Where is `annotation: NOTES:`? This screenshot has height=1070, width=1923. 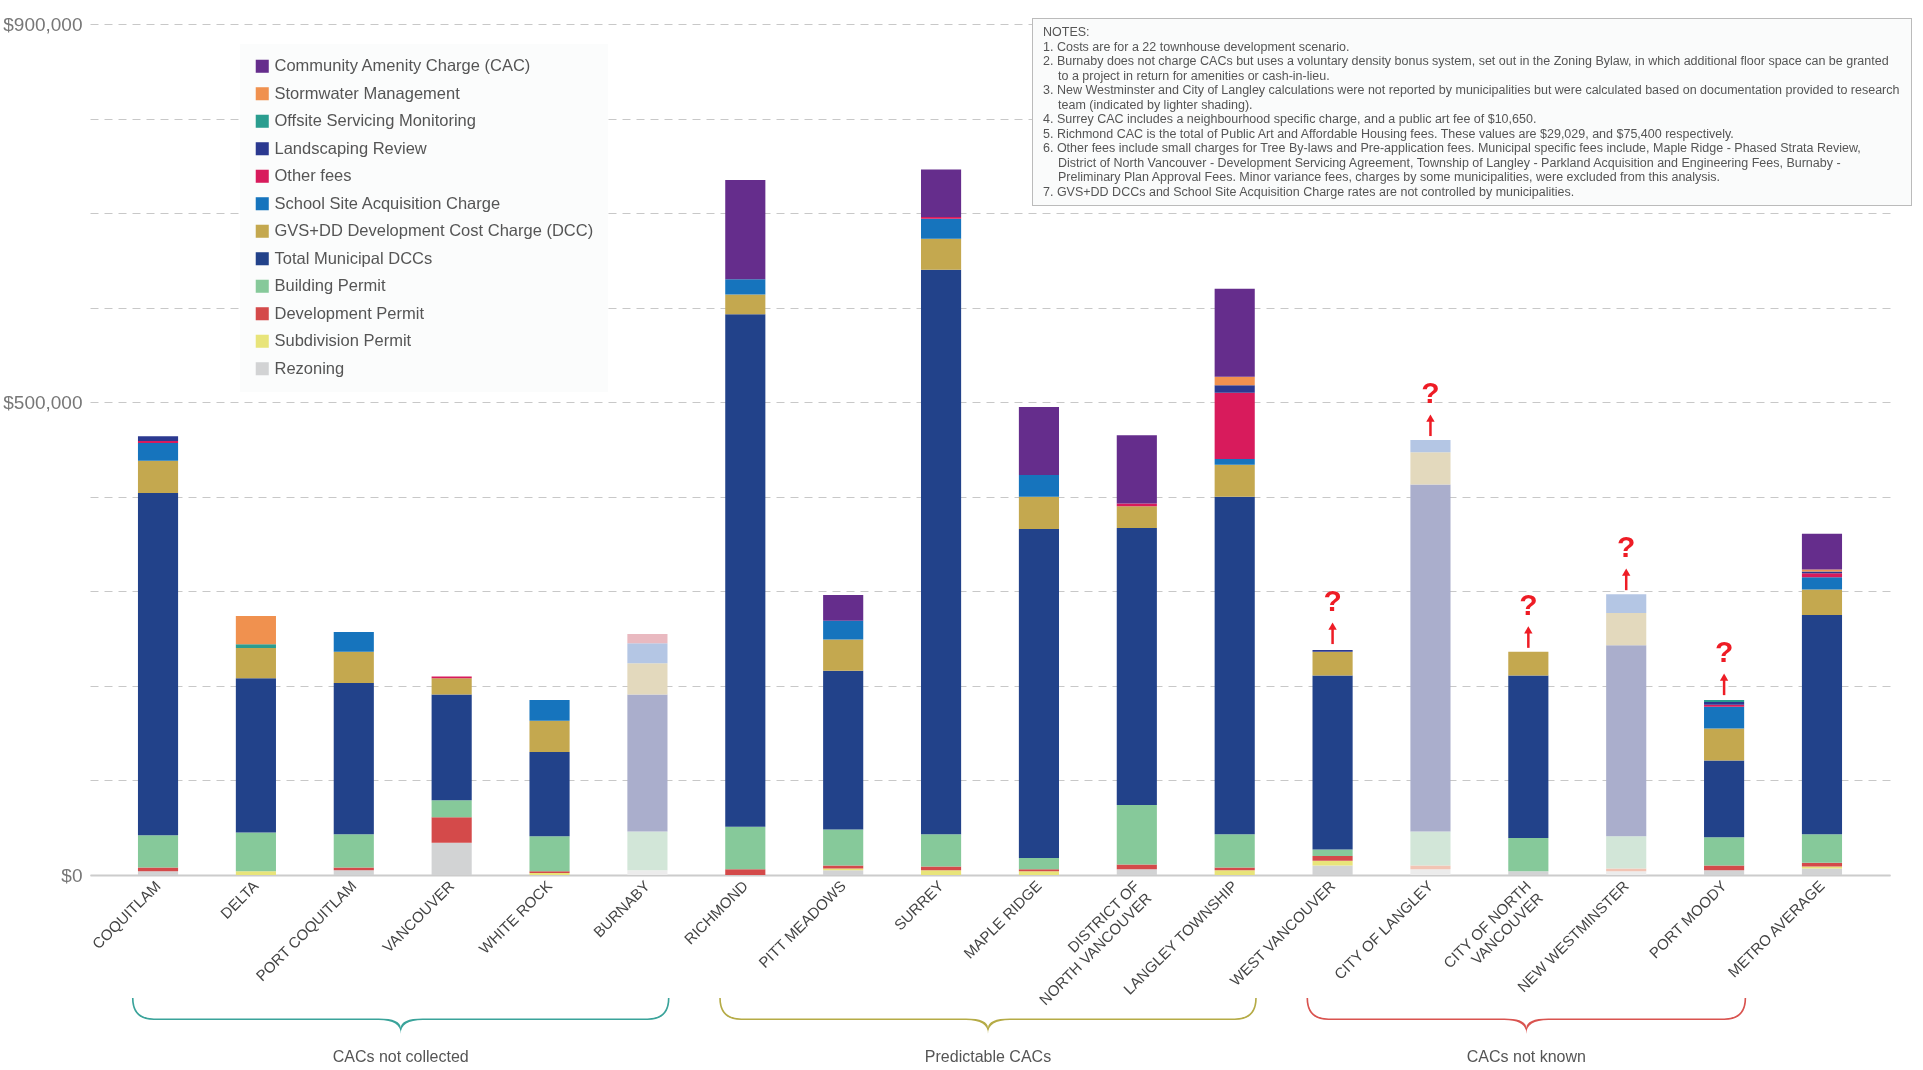 annotation: NOTES: is located at coordinates (1067, 32).